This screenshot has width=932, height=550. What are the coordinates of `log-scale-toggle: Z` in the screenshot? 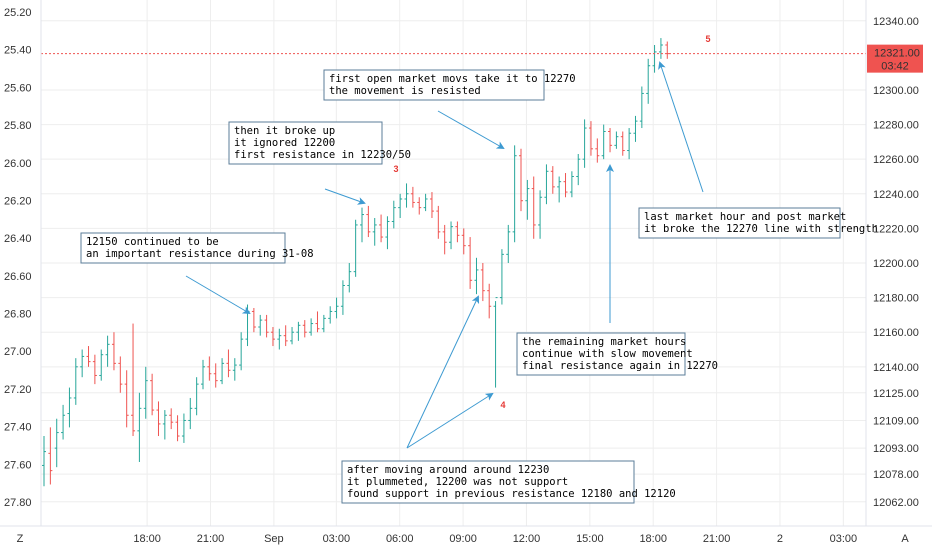 It's located at (20, 539).